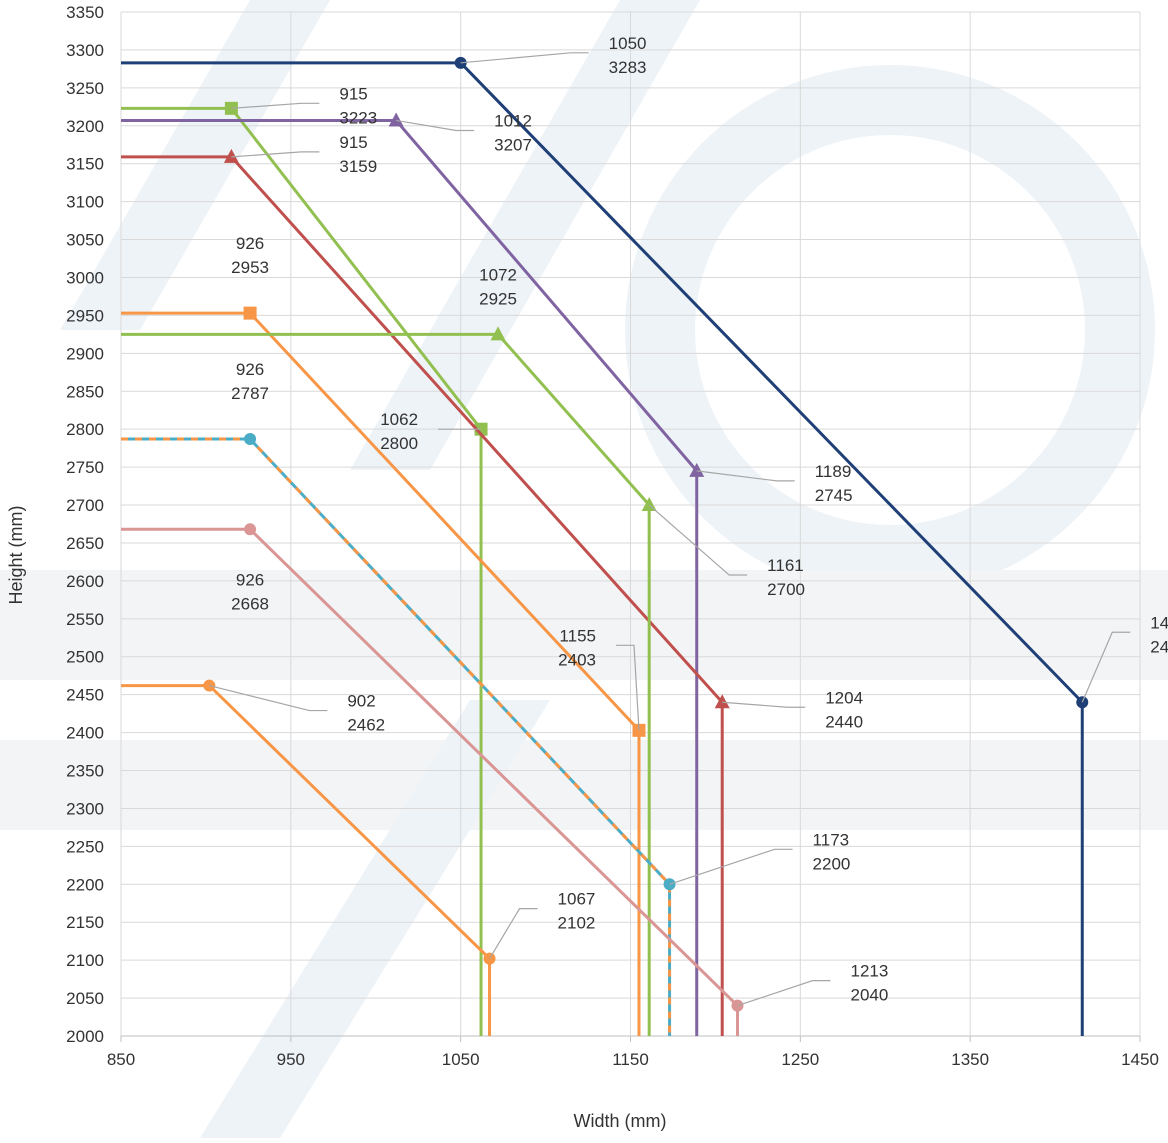 The height and width of the screenshot is (1143, 1168). Describe the element at coordinates (85, 88) in the screenshot. I see `y-tick-label: 3250` at that location.